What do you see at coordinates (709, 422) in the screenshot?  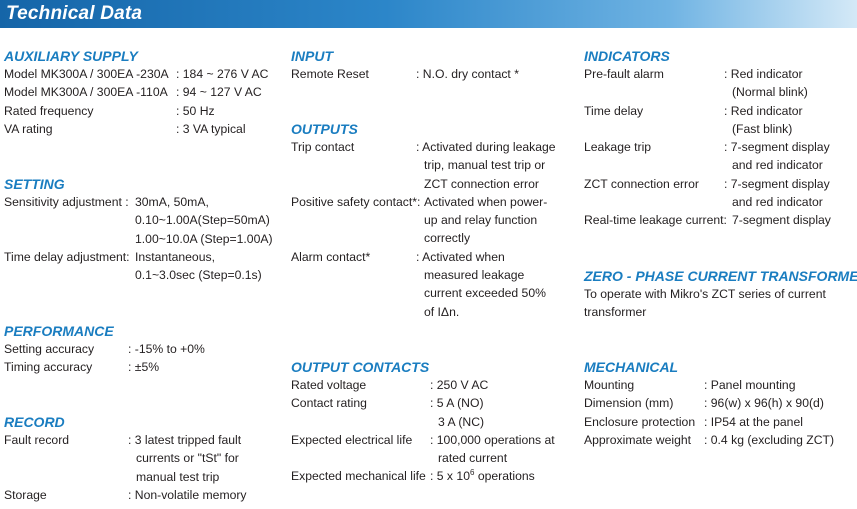 I see `spec-row: Enclosure protection: IP54 at the panel` at bounding box center [709, 422].